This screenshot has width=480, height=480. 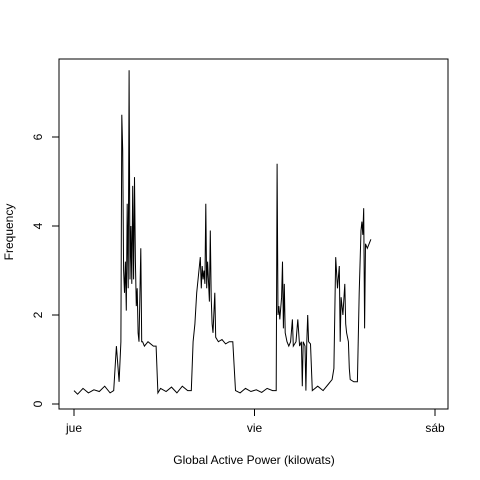 What do you see at coordinates (253, 460) in the screenshot?
I see `x-axis-title: Global Active Power (kilowats)` at bounding box center [253, 460].